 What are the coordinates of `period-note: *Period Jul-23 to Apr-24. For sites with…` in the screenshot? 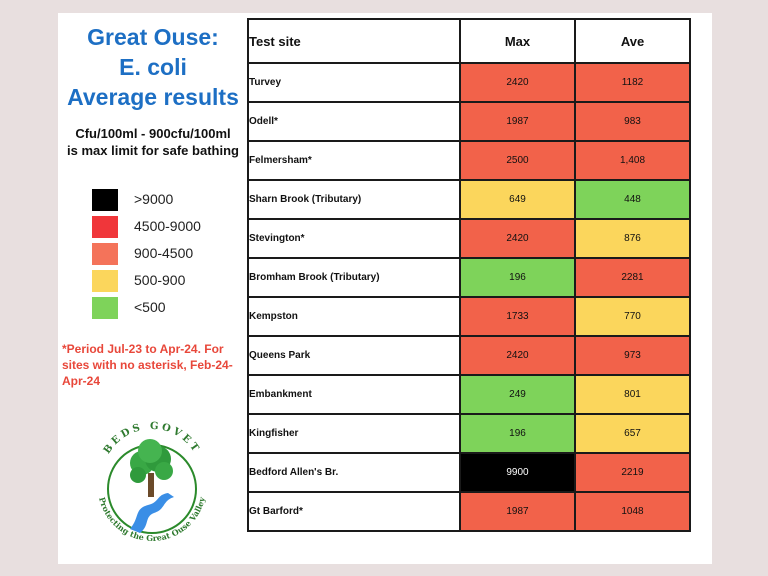 It's located at (147, 365).